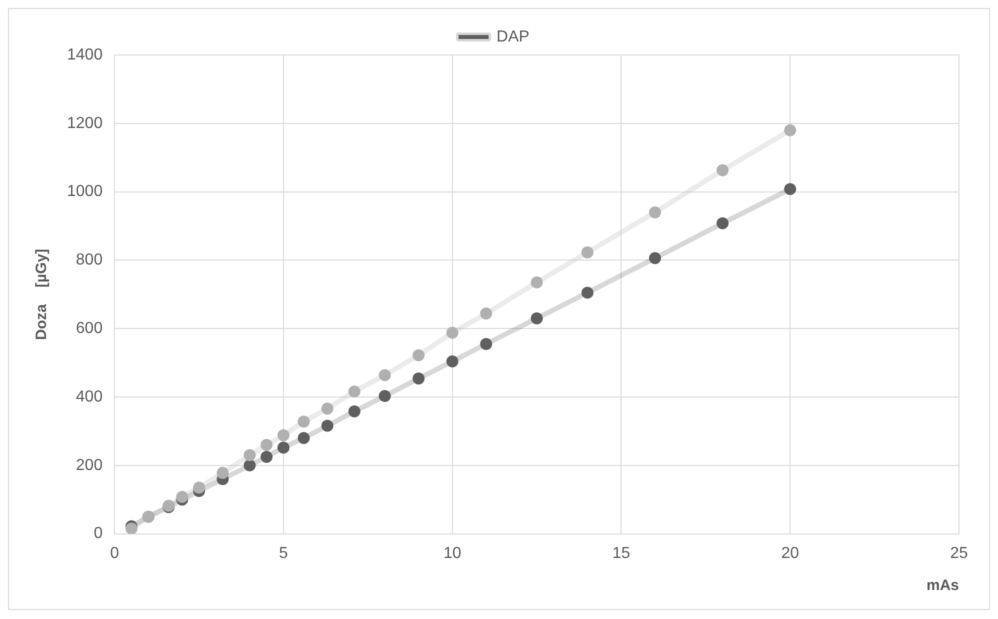 This screenshot has height=619, width=998. What do you see at coordinates (89, 465) in the screenshot?
I see `y-tick-label: 200` at bounding box center [89, 465].